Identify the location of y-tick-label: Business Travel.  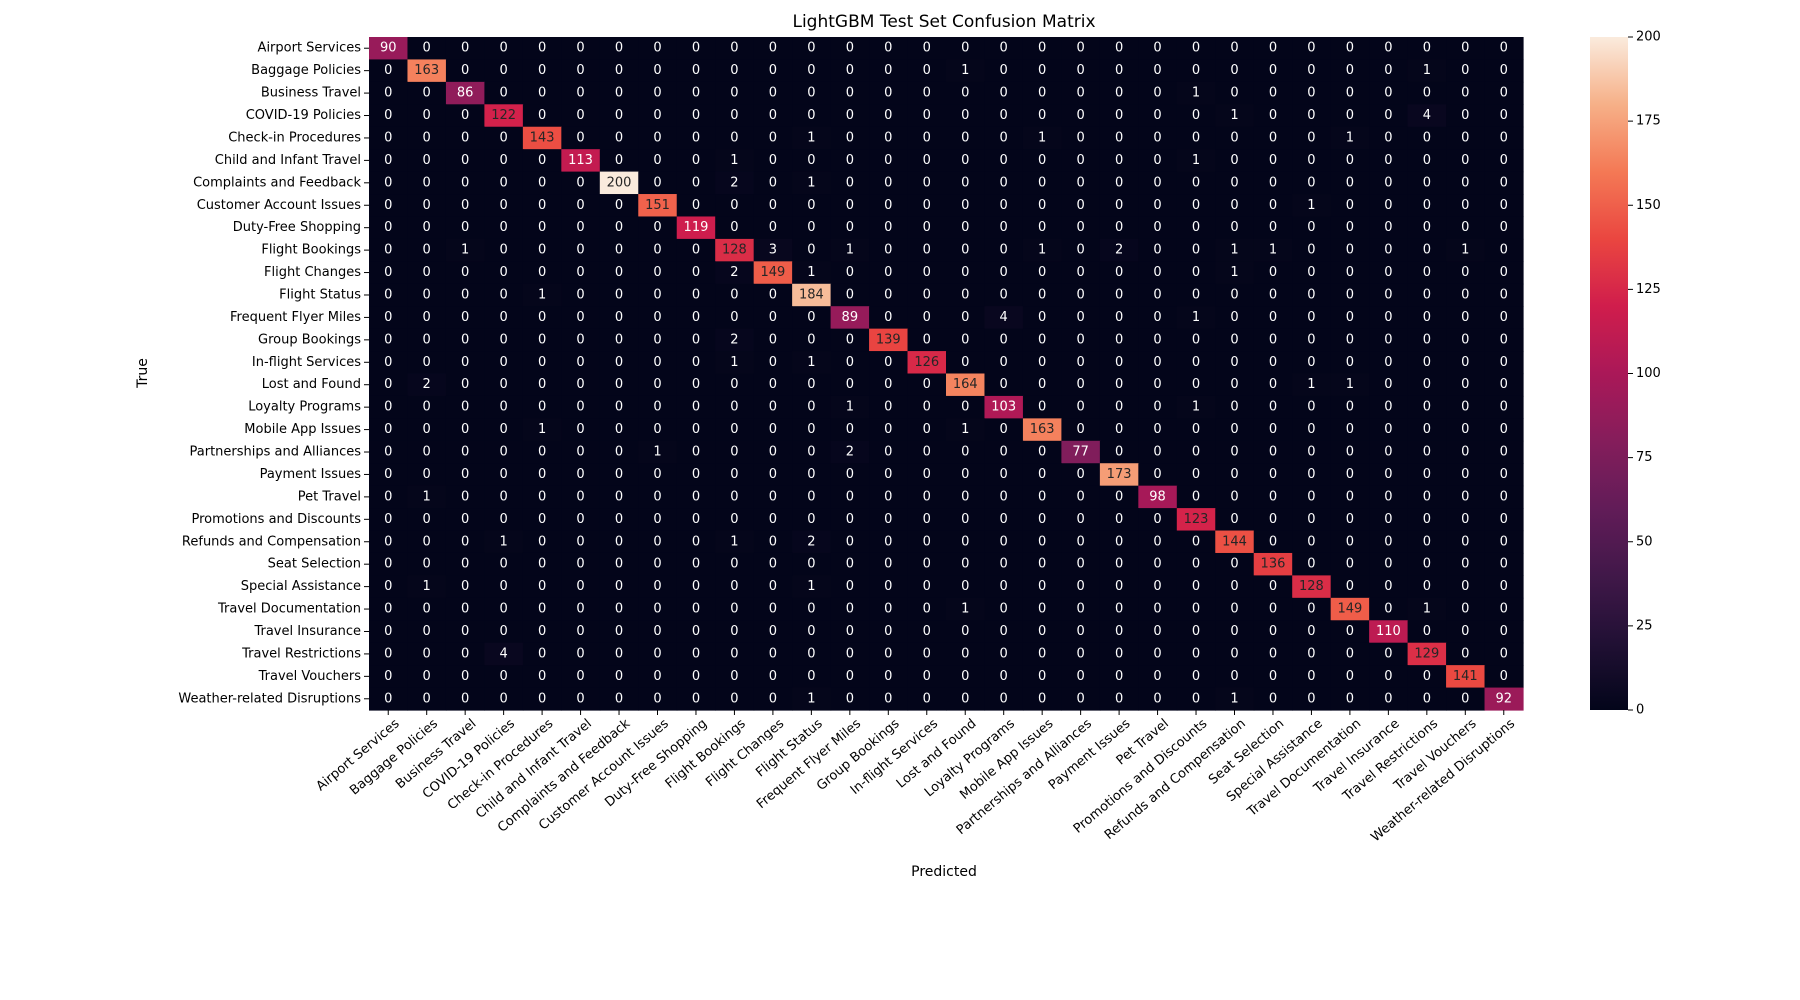
(311, 93).